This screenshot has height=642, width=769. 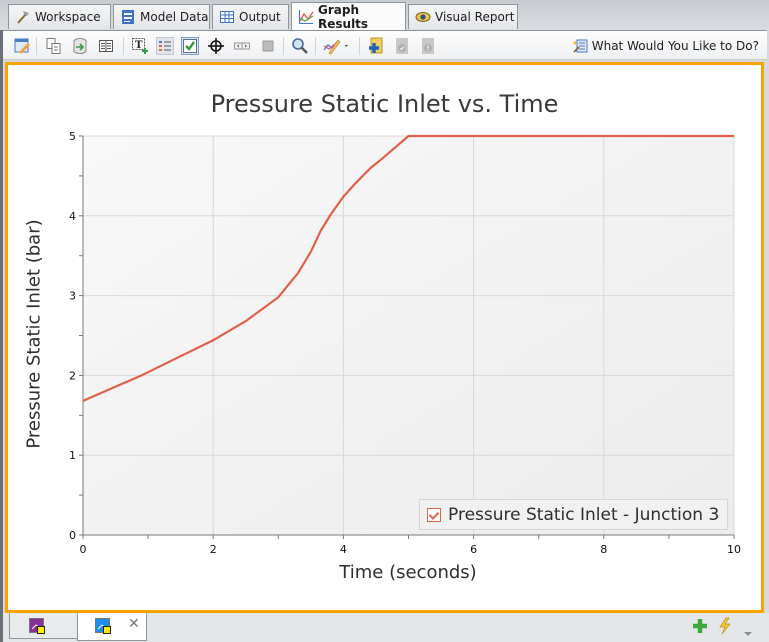 I want to click on tab-visual-report: Visual Report, so click(x=463, y=16).